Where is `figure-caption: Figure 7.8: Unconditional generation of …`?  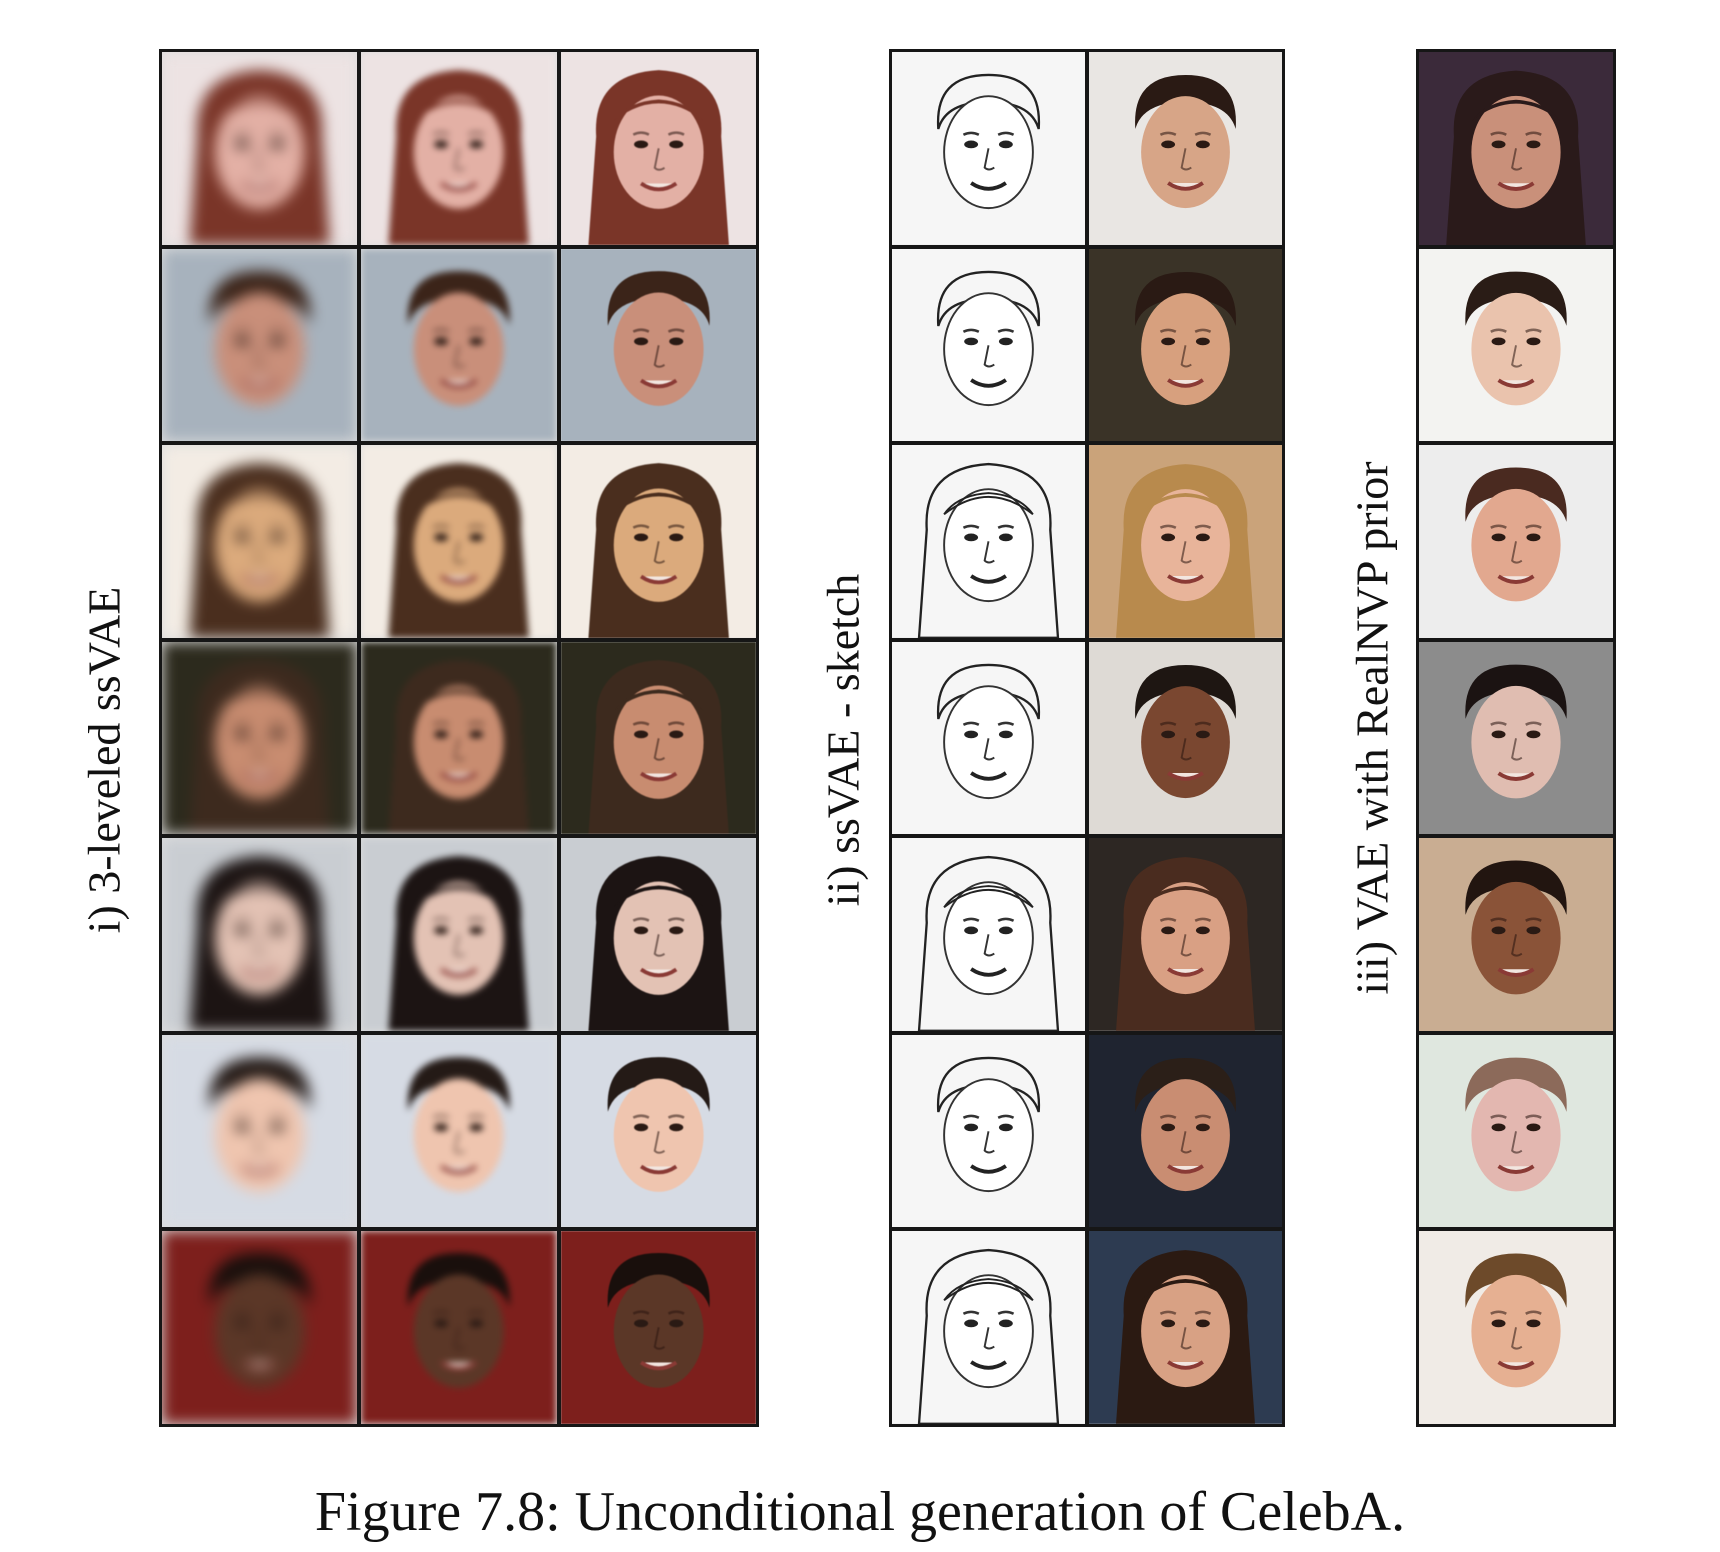 figure-caption: Figure 7.8: Unconditional generation of … is located at coordinates (860, 1512).